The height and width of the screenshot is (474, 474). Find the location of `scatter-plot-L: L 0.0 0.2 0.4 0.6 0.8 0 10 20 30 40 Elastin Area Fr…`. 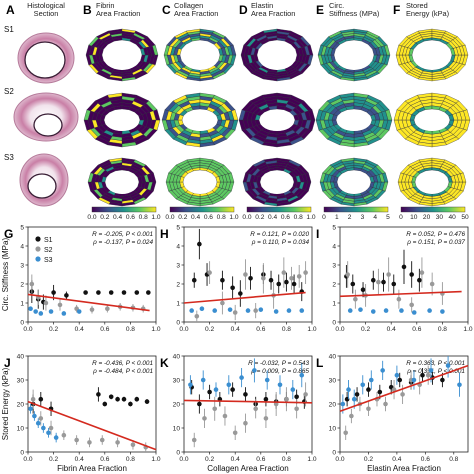

scatter-plot-L: L 0.0 0.2 0.4 0.6 0.8 0 10 20 30 40 Elastin Area Fr… is located at coordinates (392, 413).